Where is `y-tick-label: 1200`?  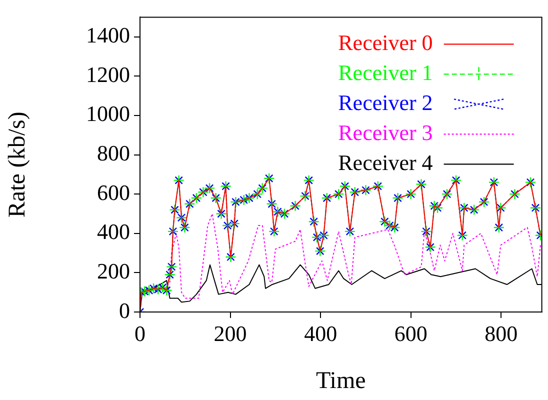
y-tick-label: 1200 is located at coordinates (108, 74).